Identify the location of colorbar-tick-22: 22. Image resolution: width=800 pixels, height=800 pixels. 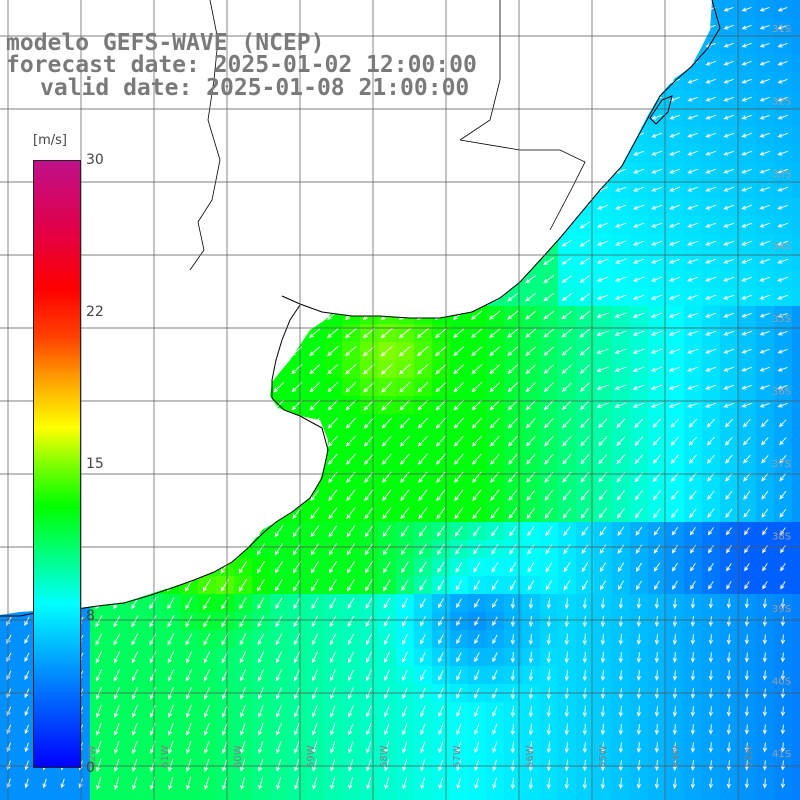
(95, 312).